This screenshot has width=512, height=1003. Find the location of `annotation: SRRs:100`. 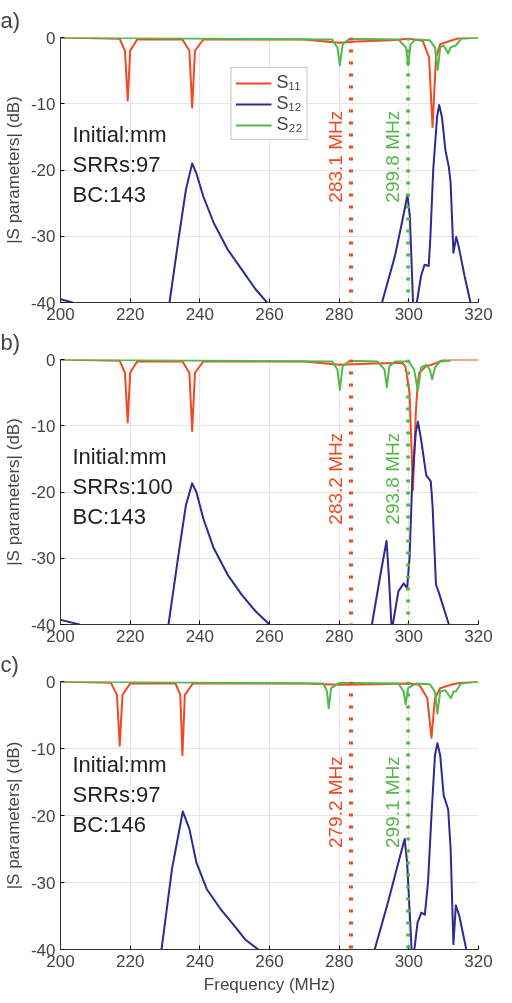

annotation: SRRs:100 is located at coordinates (122, 487).